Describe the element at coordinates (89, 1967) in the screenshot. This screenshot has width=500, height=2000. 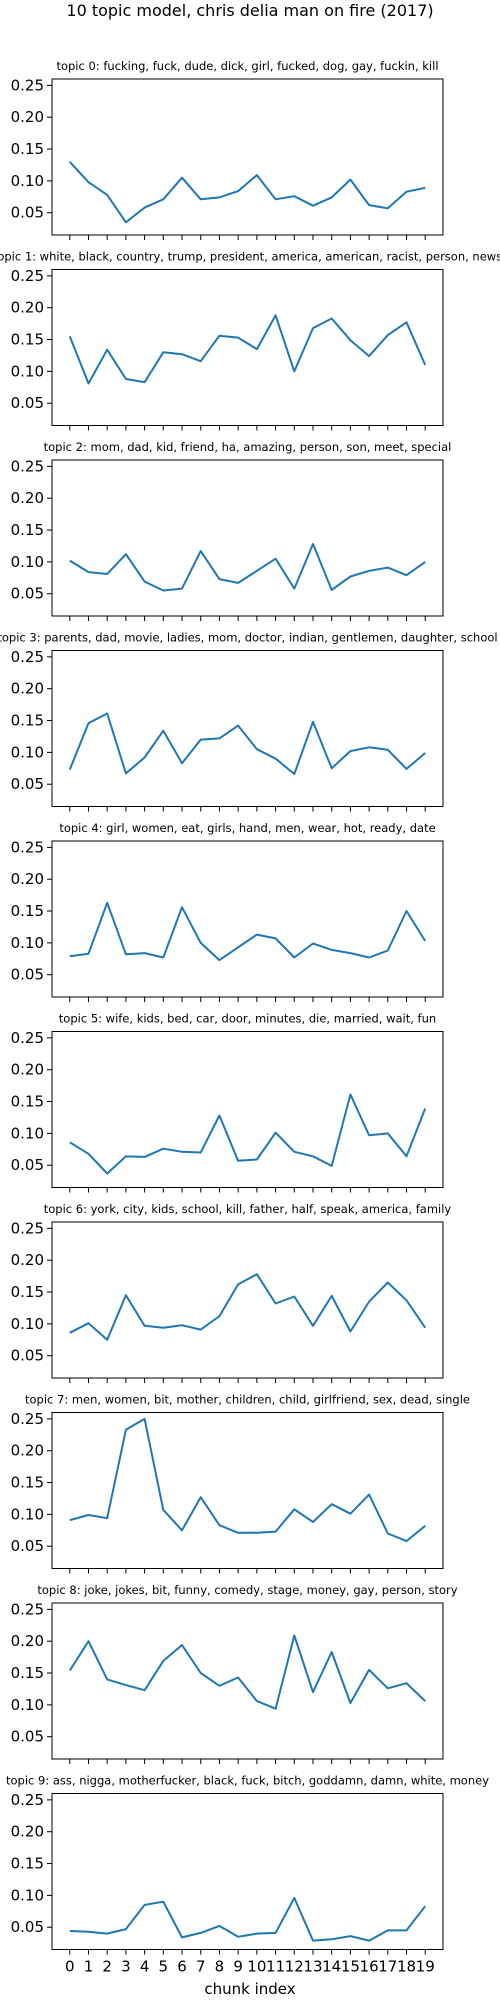
I see `x-tick-label: 1` at that location.